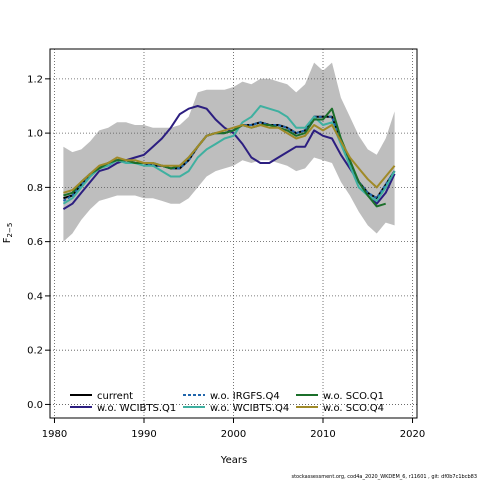 The height and width of the screenshot is (480, 480). What do you see at coordinates (115, 396) in the screenshot?
I see `legend-label-0: current` at bounding box center [115, 396].